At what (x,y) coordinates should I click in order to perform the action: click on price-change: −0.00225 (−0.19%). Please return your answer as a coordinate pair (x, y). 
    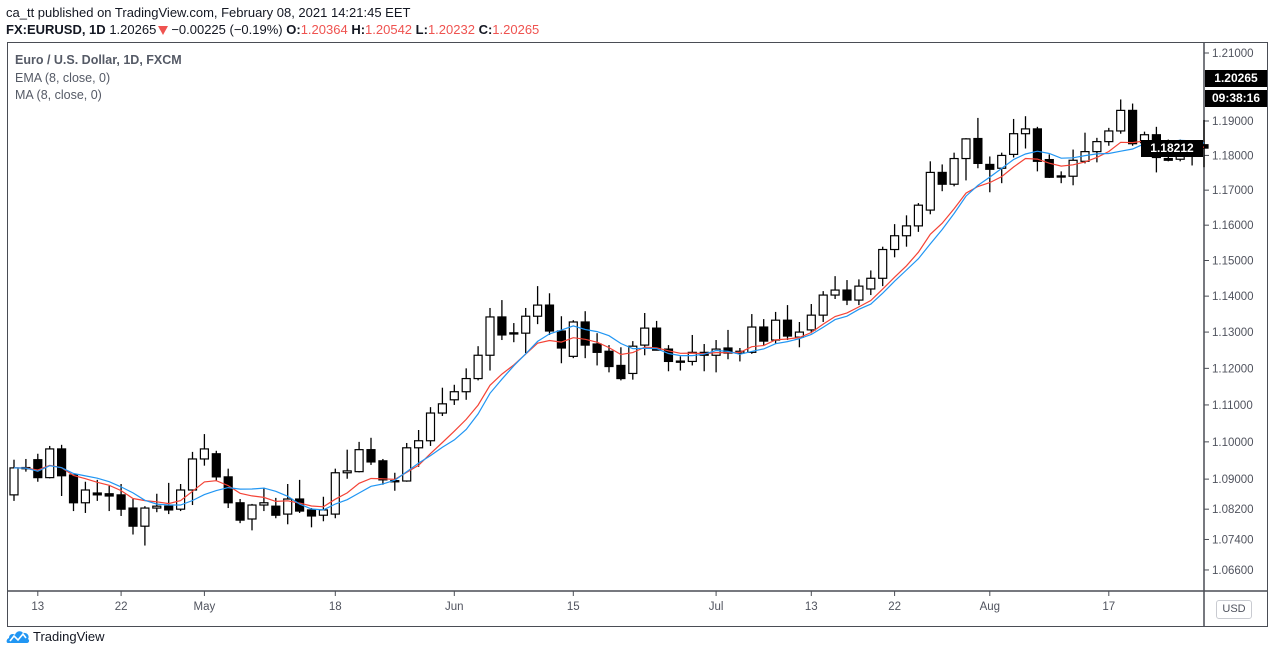
    Looking at the image, I should click on (227, 29).